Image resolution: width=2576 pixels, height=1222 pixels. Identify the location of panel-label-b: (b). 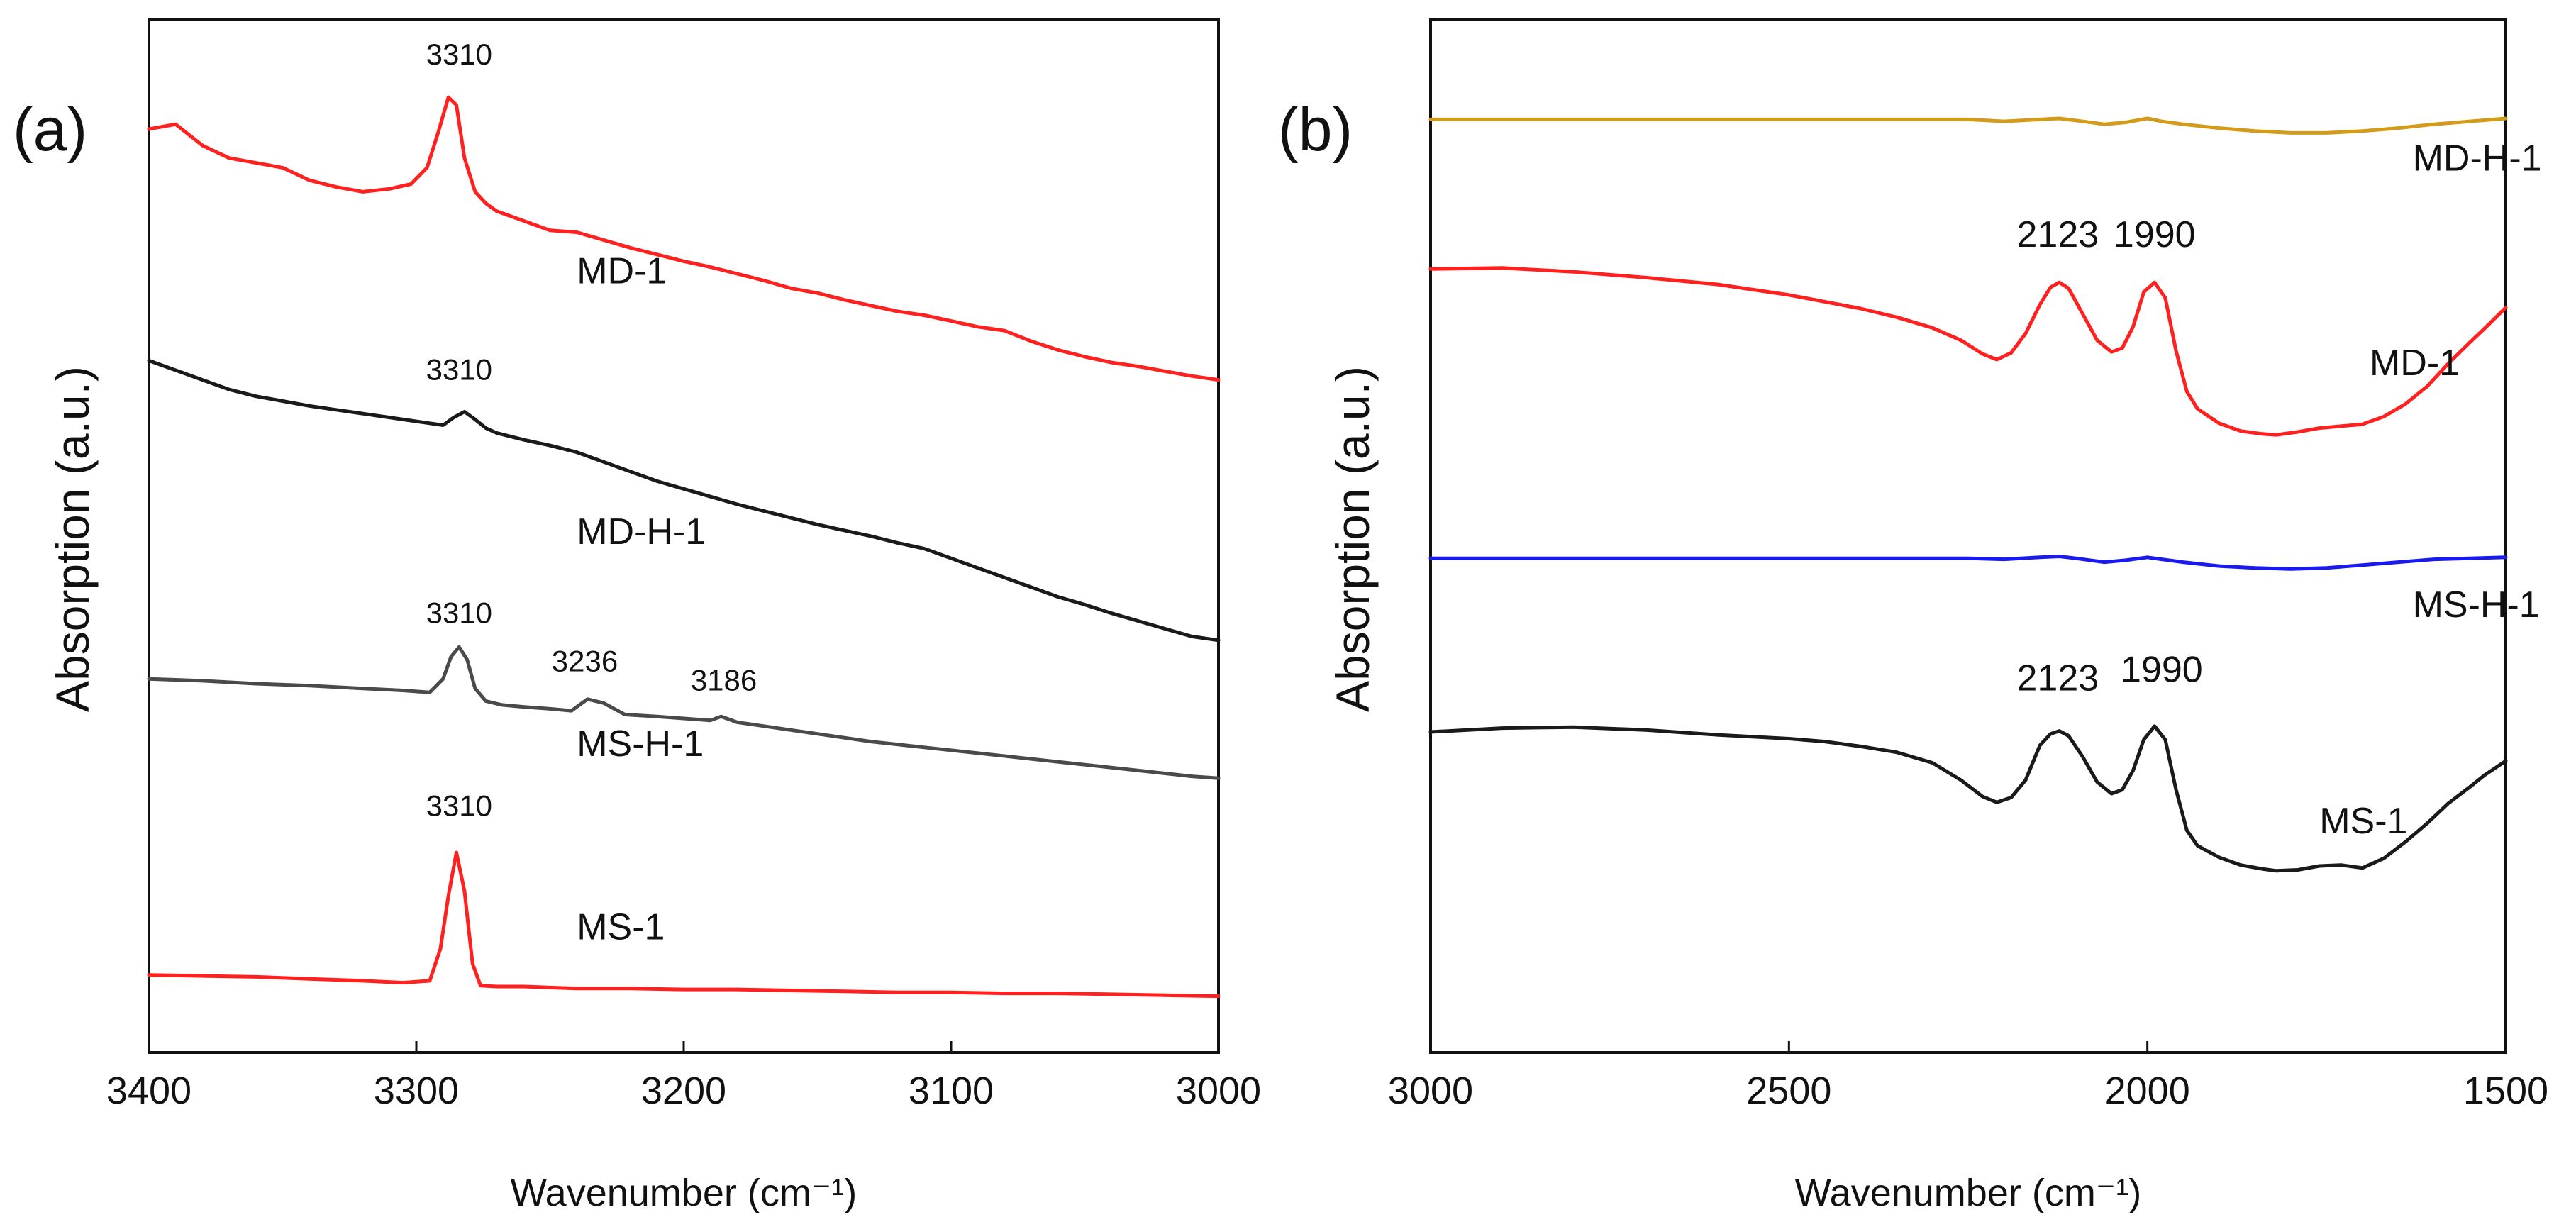
(1315, 130).